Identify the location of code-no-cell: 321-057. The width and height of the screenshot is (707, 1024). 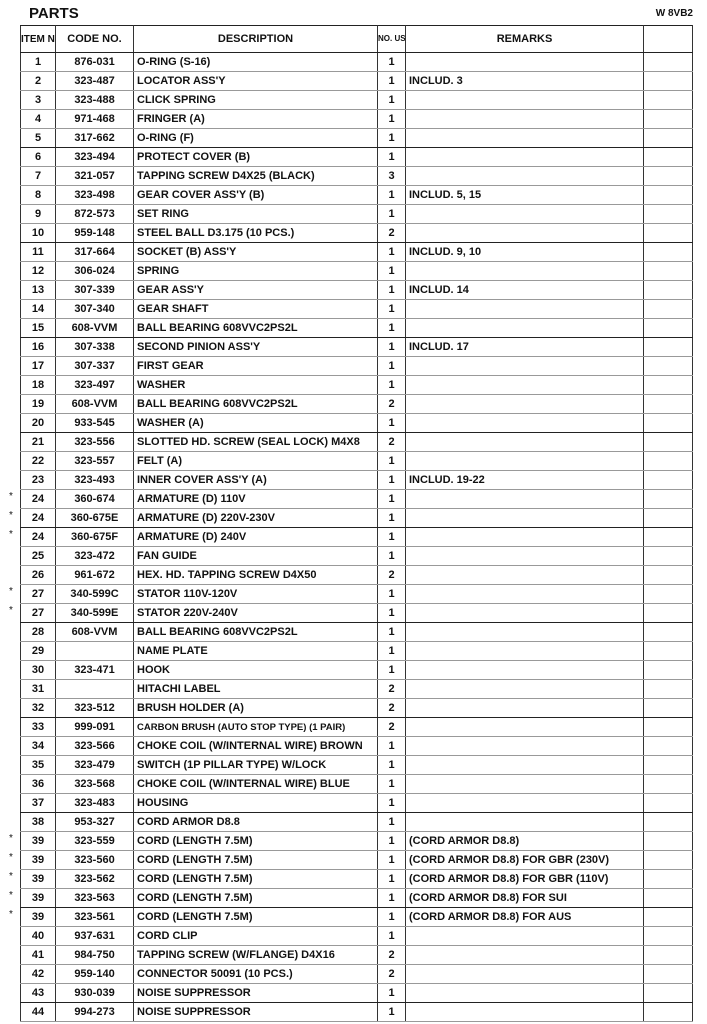
(94, 176).